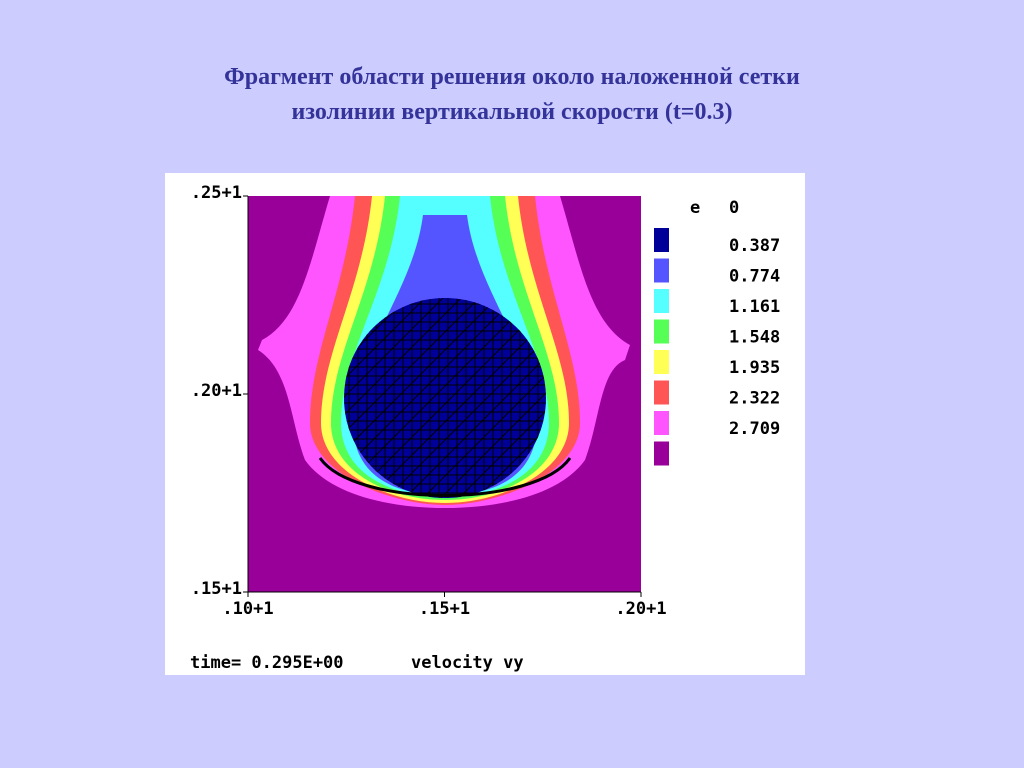  I want to click on legend-header: e, so click(695, 208).